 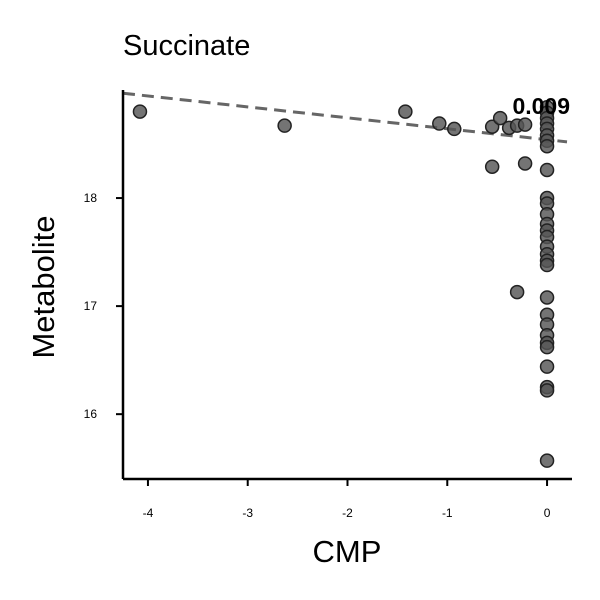 What do you see at coordinates (148, 513) in the screenshot?
I see `x-tick-label: -4` at bounding box center [148, 513].